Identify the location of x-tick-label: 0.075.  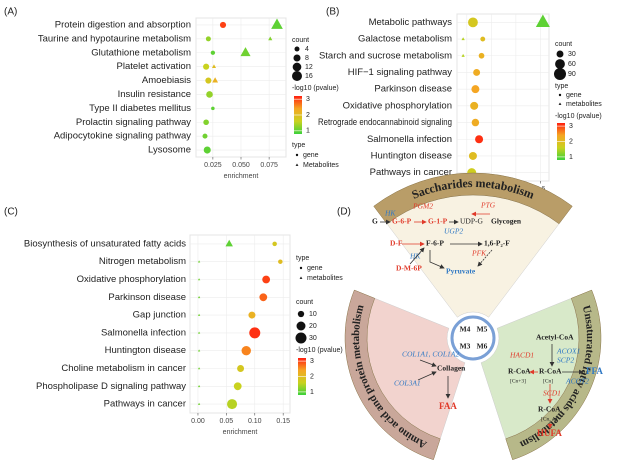
(269, 165).